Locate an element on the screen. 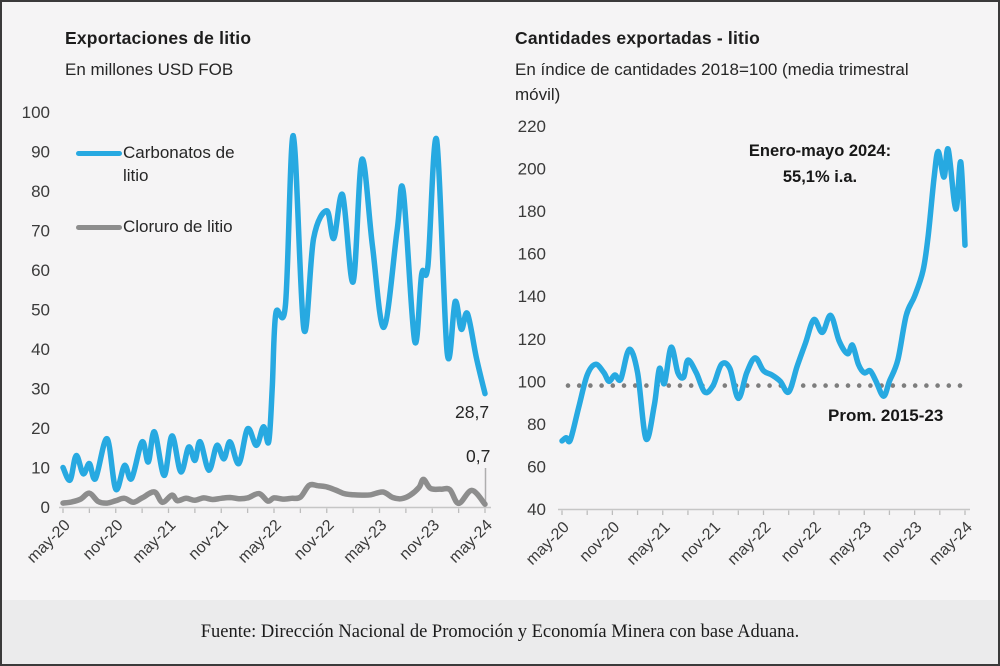  y-tick-label: 20 is located at coordinates (40, 428).